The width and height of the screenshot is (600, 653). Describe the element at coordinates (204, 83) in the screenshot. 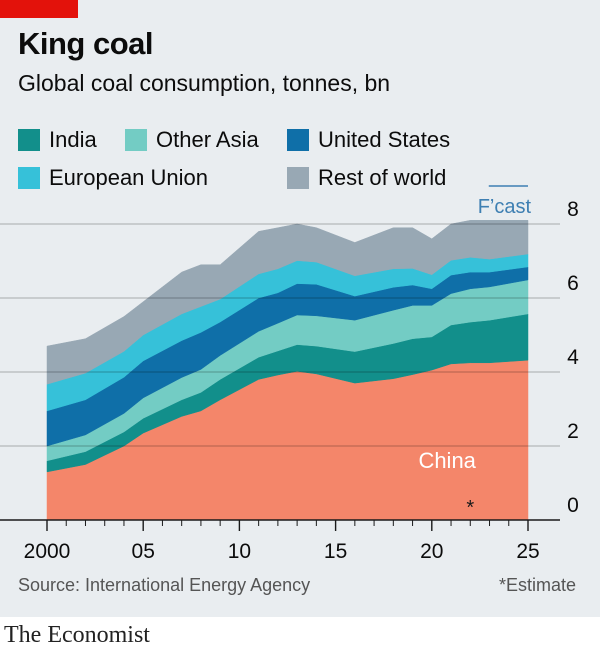

I see `chart-subtitle: Global coal consumption, tonnes, bn` at that location.